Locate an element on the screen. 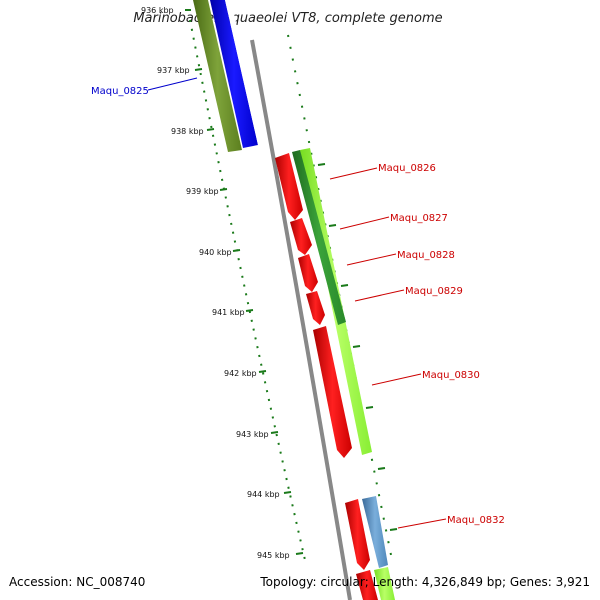 The width and height of the screenshot is (600, 600). feature-track-upper is located at coordinates (228, 76).